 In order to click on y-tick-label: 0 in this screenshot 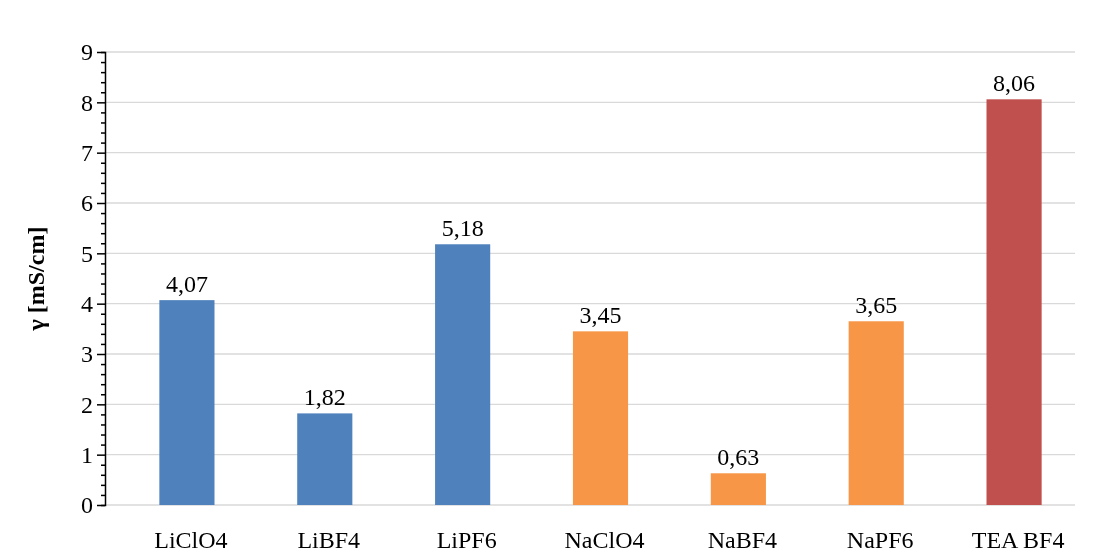, I will do `click(87, 505)`.